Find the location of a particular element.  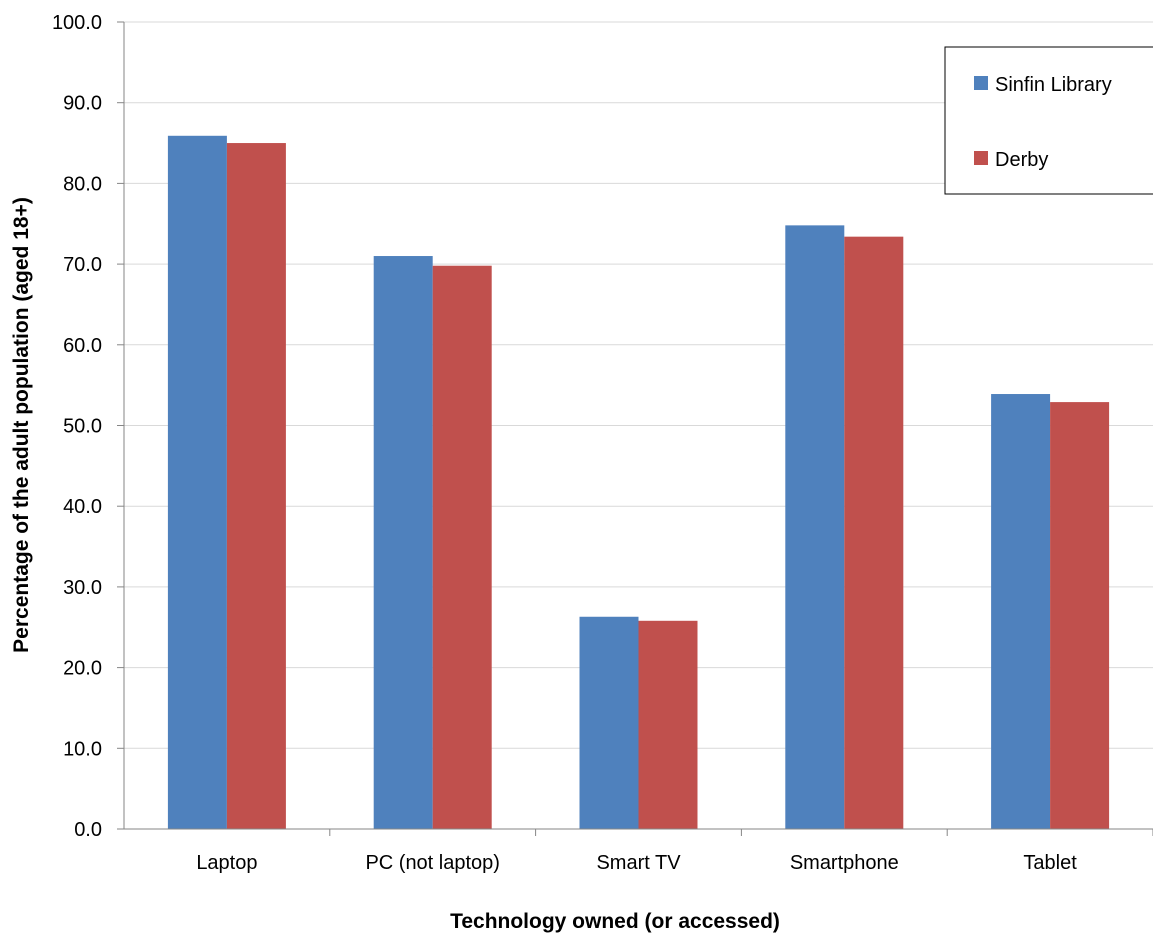

y-tick-label: 90.0 is located at coordinates (82, 104).